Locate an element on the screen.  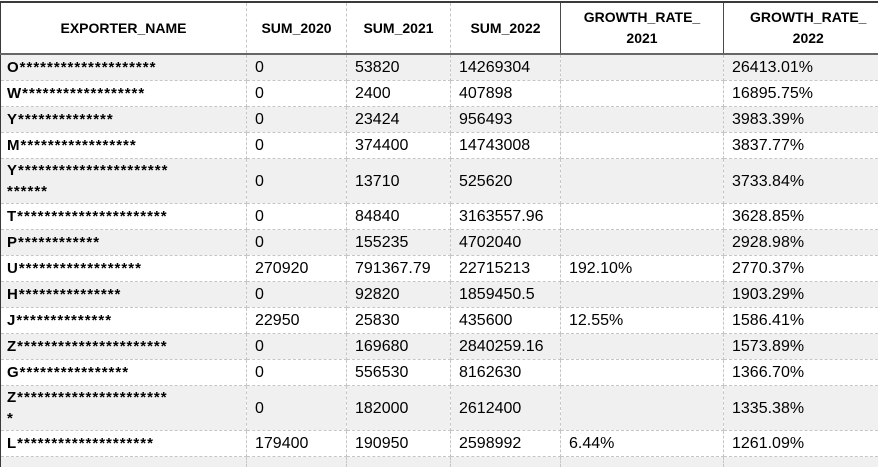
column-header-growth-rate-2022: GROWTH_RATE_ 2022 is located at coordinates (801, 28).